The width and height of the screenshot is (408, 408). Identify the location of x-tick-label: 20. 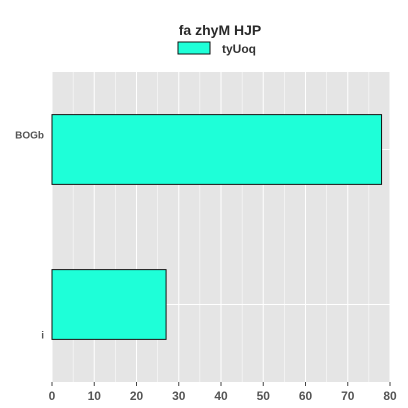
(137, 396).